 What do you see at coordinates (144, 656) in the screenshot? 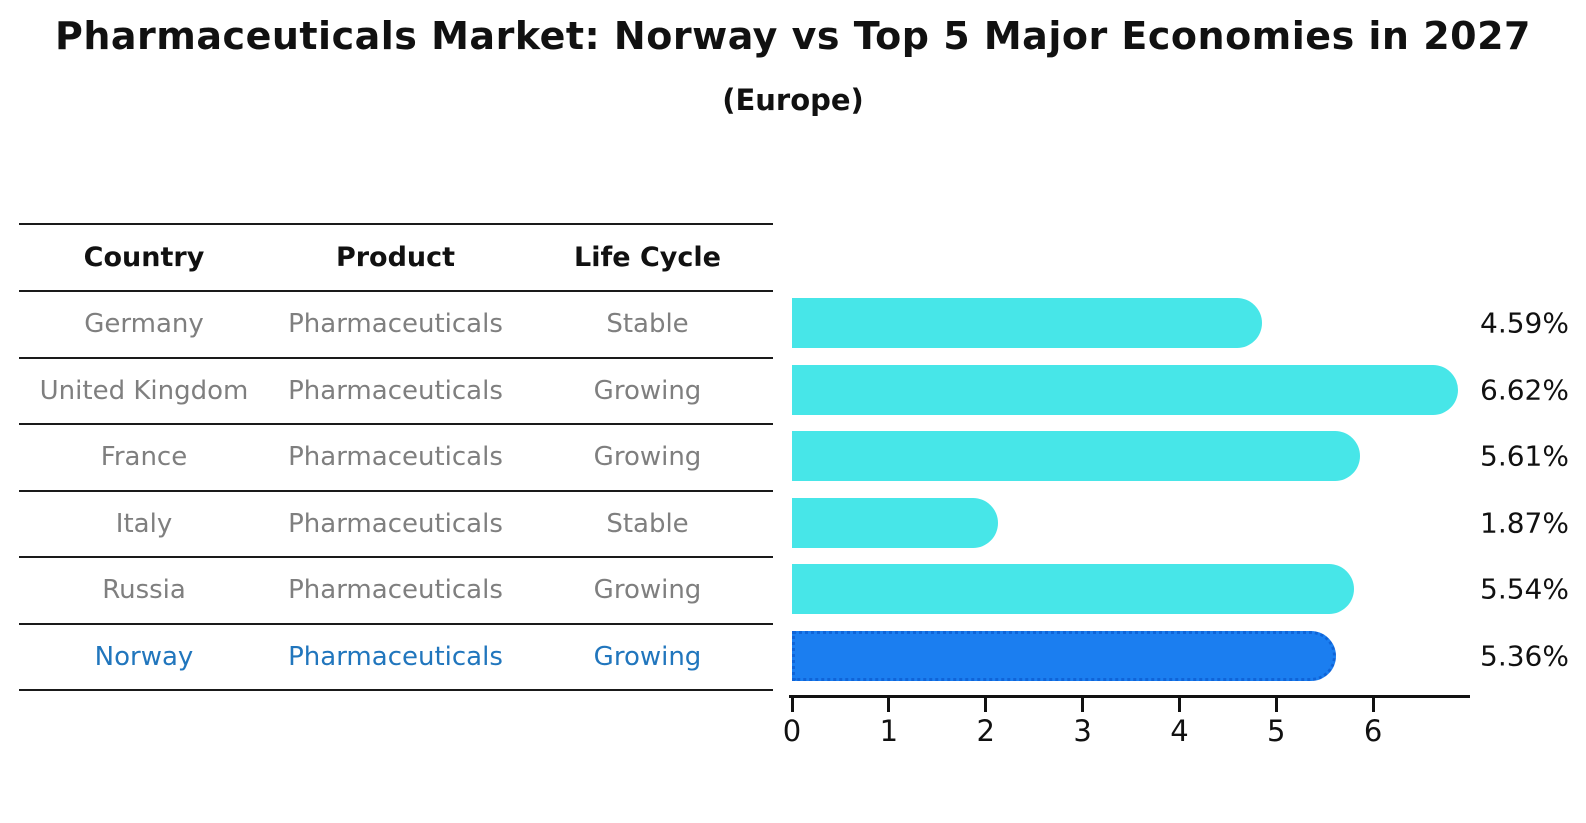
I see `cell-country: Norway` at bounding box center [144, 656].